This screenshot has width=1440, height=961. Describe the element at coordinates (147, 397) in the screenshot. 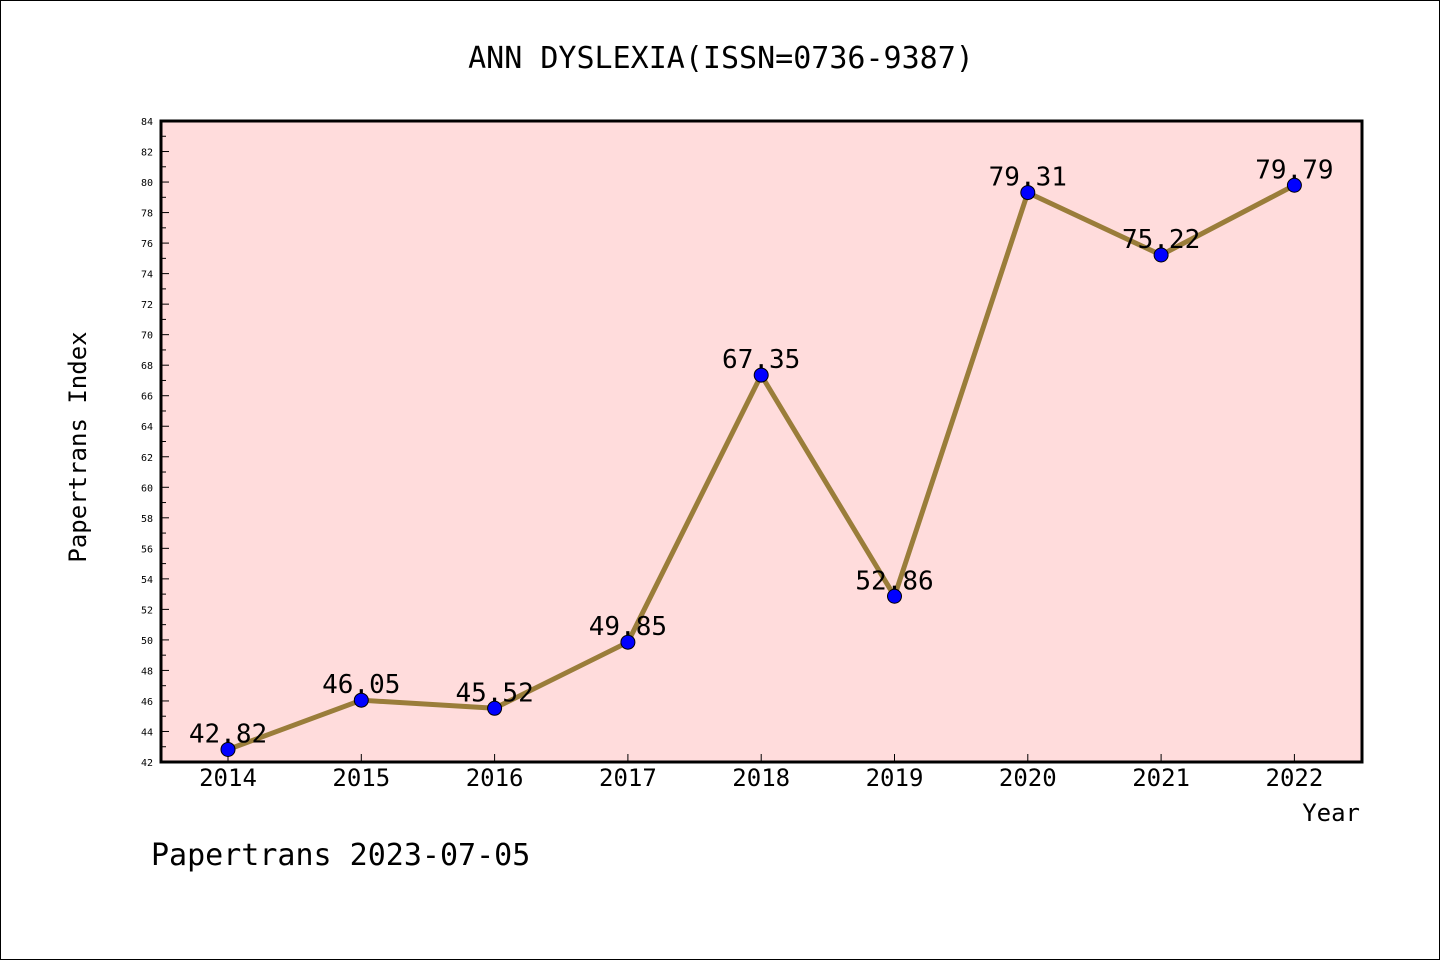

I see `y-tick-label: 66` at that location.